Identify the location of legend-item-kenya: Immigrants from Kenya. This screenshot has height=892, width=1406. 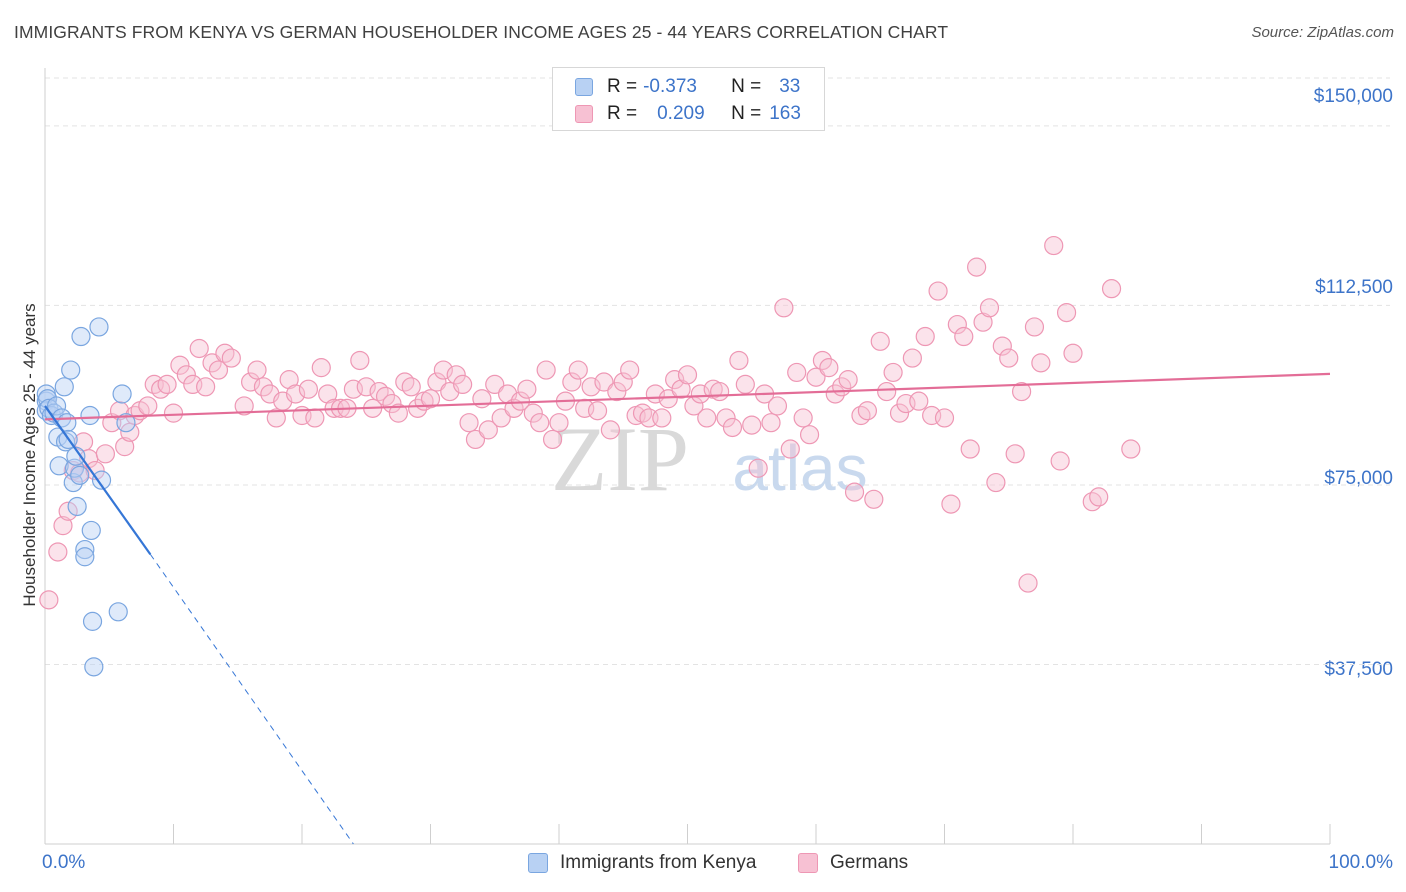
(642, 863).